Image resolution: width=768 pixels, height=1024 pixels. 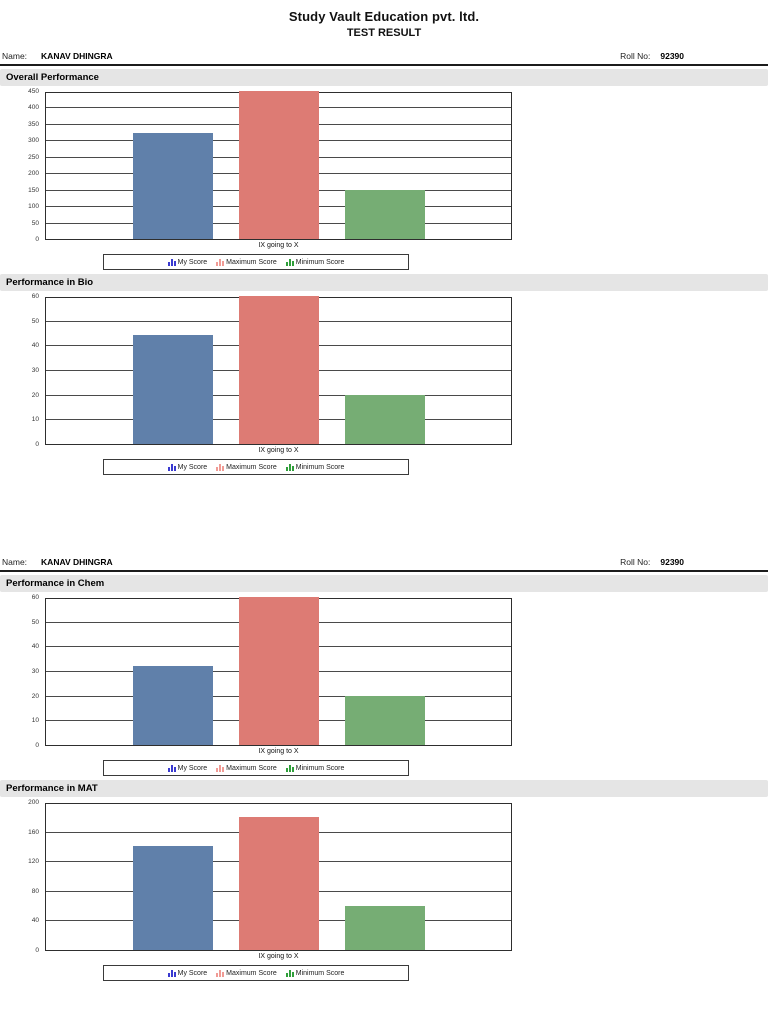 What do you see at coordinates (55, 583) in the screenshot?
I see `chart-title: Performance in Chem` at bounding box center [55, 583].